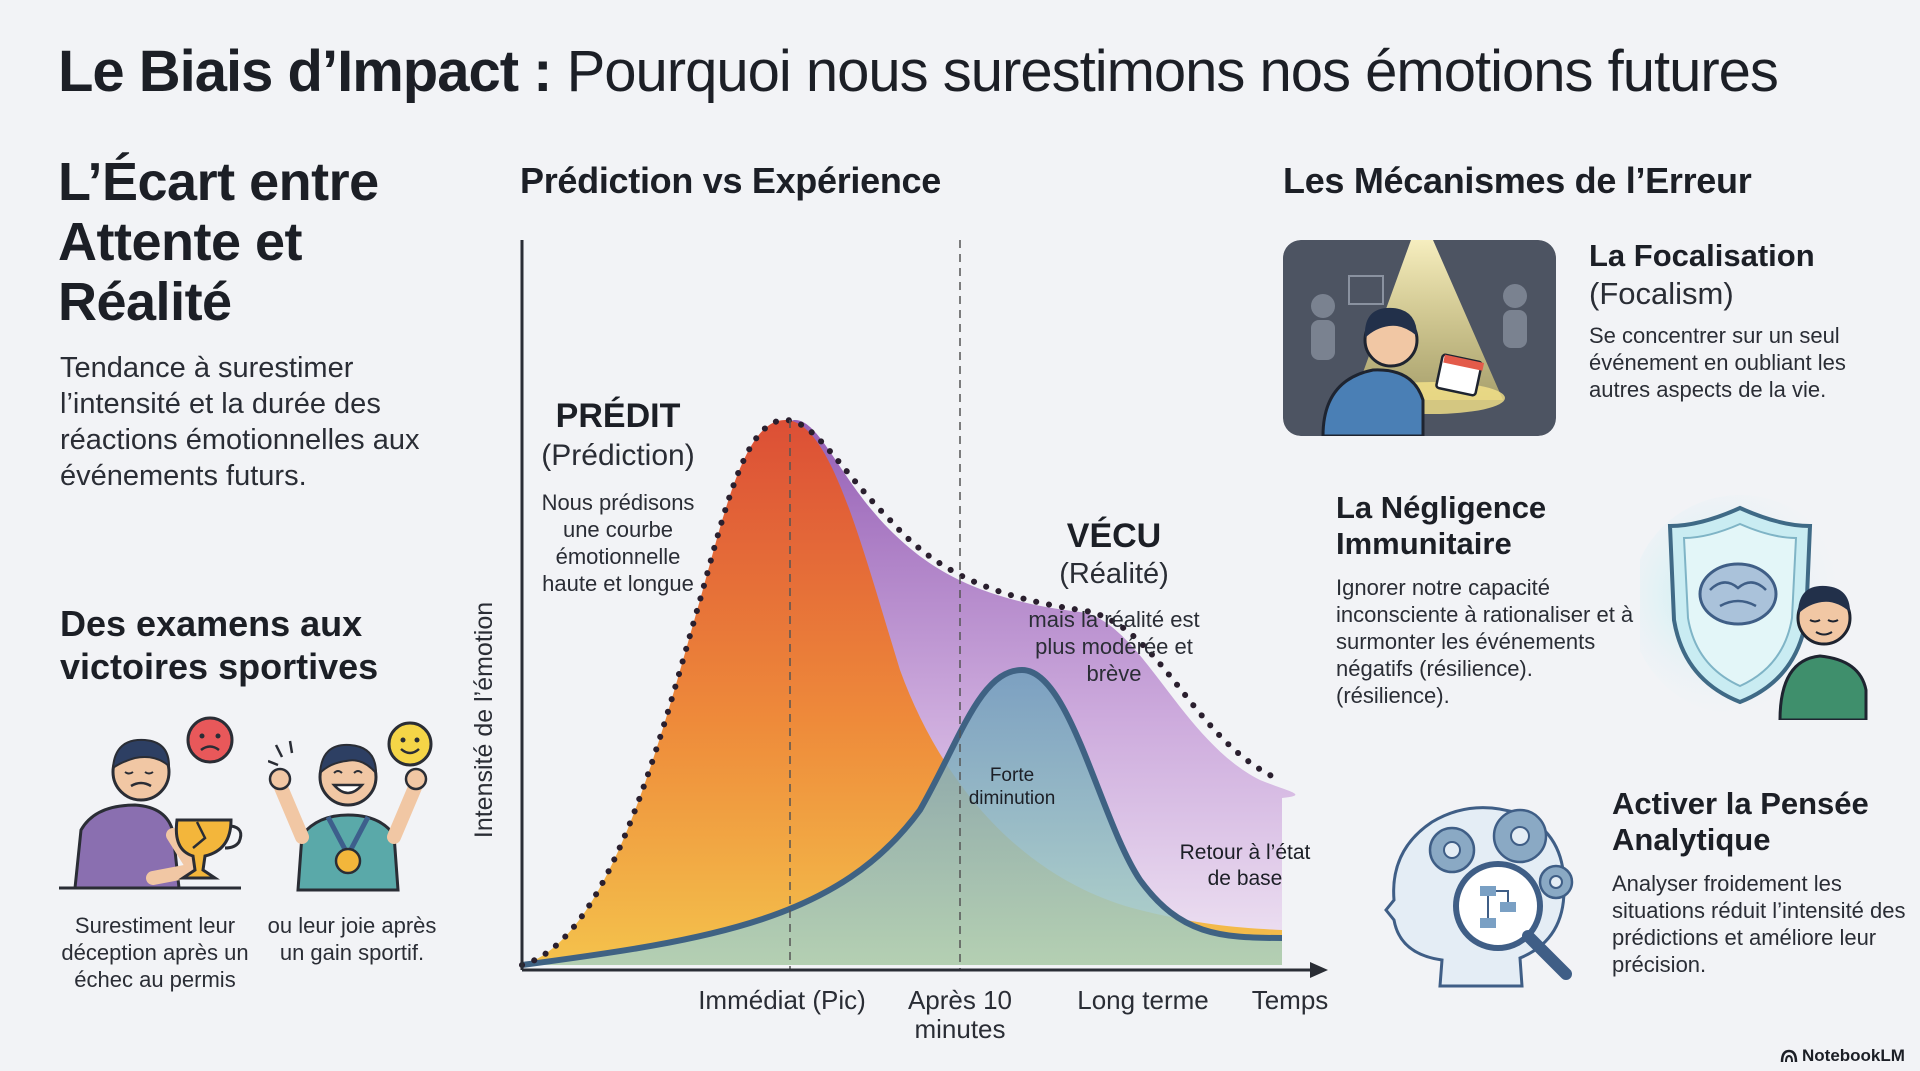 Image resolution: width=1920 pixels, height=1071 pixels. I want to click on predicted-desc-2: une courbe, so click(618, 529).